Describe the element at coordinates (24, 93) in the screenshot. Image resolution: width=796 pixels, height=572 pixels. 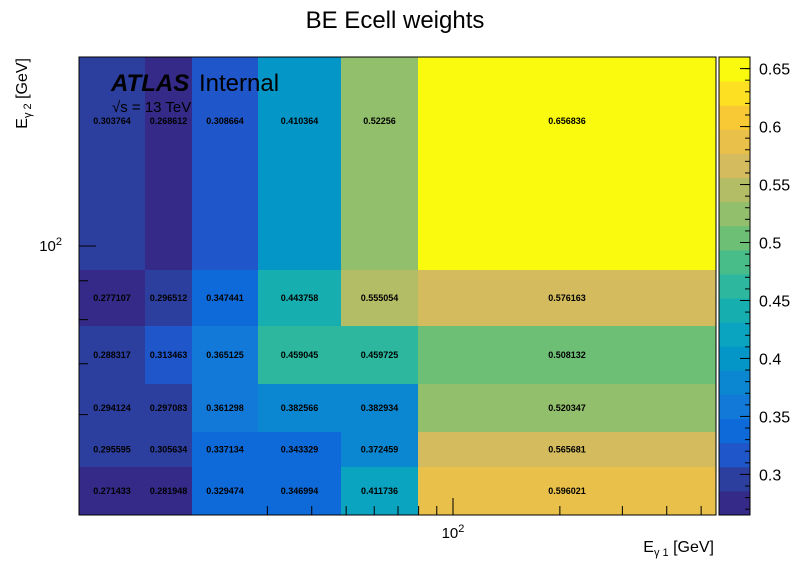
I see `y-axis-label: Eγ 2 [GeV]` at that location.